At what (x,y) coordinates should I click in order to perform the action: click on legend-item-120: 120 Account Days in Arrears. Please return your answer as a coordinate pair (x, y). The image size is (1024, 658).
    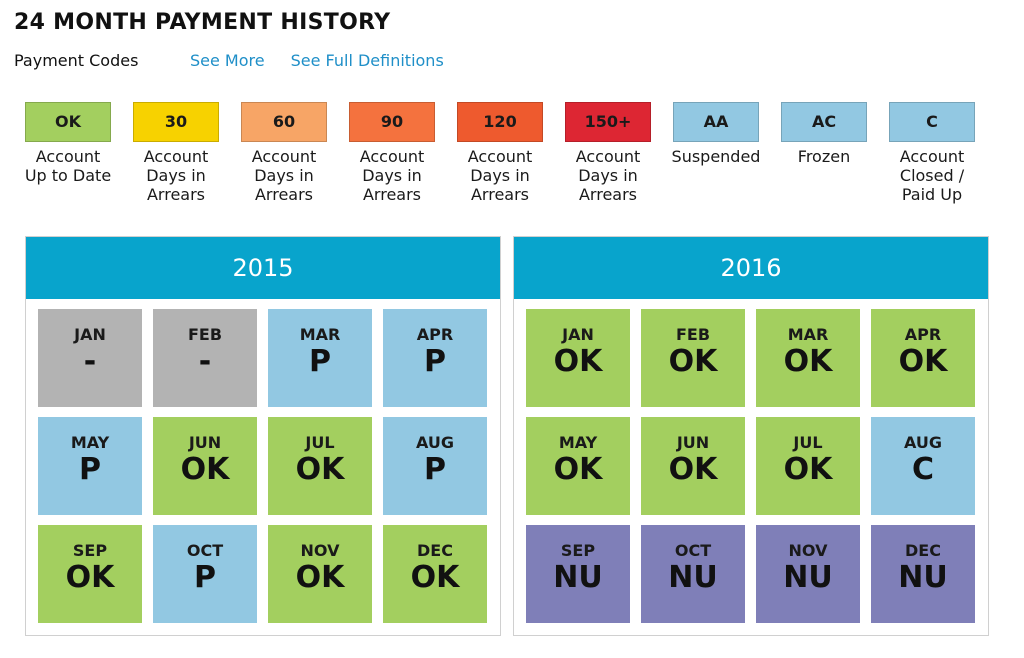
    Looking at the image, I should click on (500, 153).